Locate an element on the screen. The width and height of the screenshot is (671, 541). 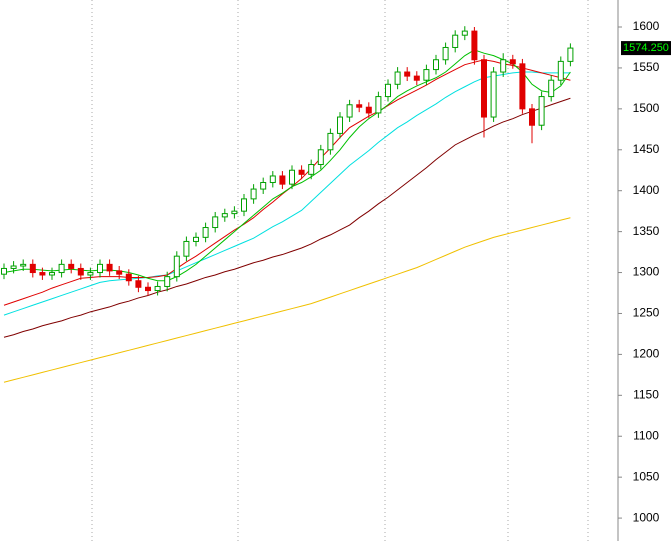
last-price-label: 1574.250 is located at coordinates (646, 48).